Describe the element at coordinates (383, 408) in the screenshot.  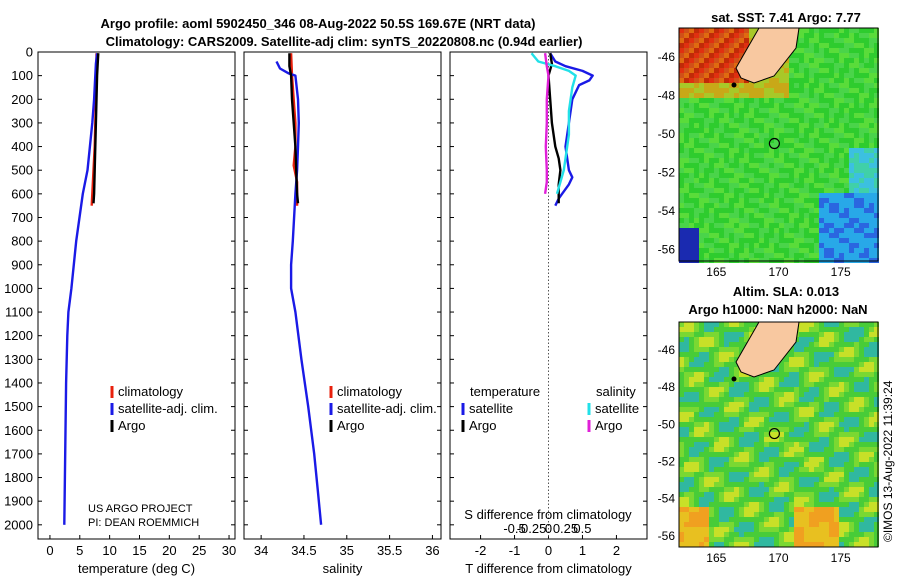
I see `salinity-legend: climatology satellite-adj. clim. Argo` at that location.